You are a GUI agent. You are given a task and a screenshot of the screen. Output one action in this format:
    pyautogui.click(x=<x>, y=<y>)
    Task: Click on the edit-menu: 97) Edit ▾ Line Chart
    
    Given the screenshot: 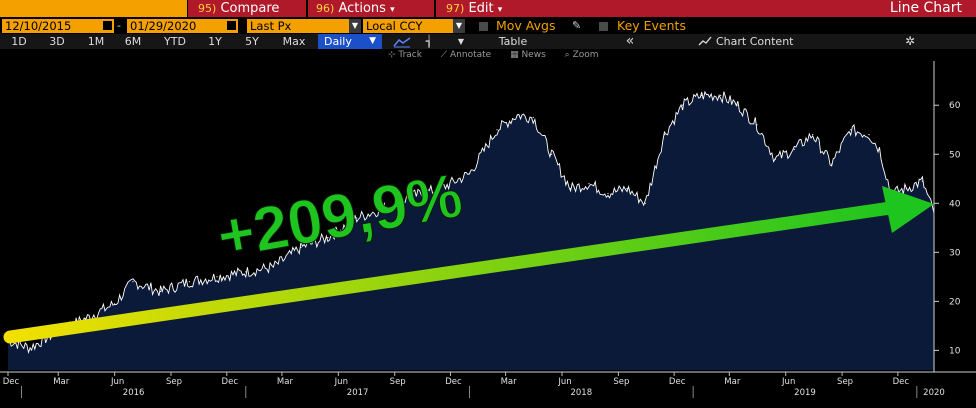 What is the action you would take?
    pyautogui.click(x=706, y=8)
    